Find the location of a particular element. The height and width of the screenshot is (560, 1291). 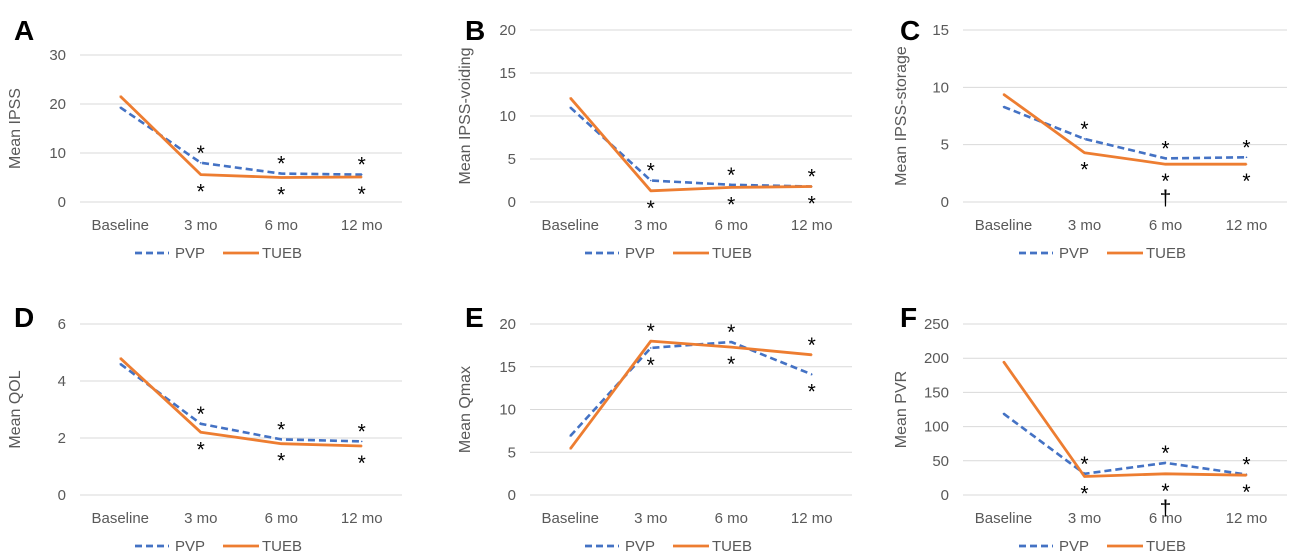

panel-label-c: C is located at coordinates (910, 30).